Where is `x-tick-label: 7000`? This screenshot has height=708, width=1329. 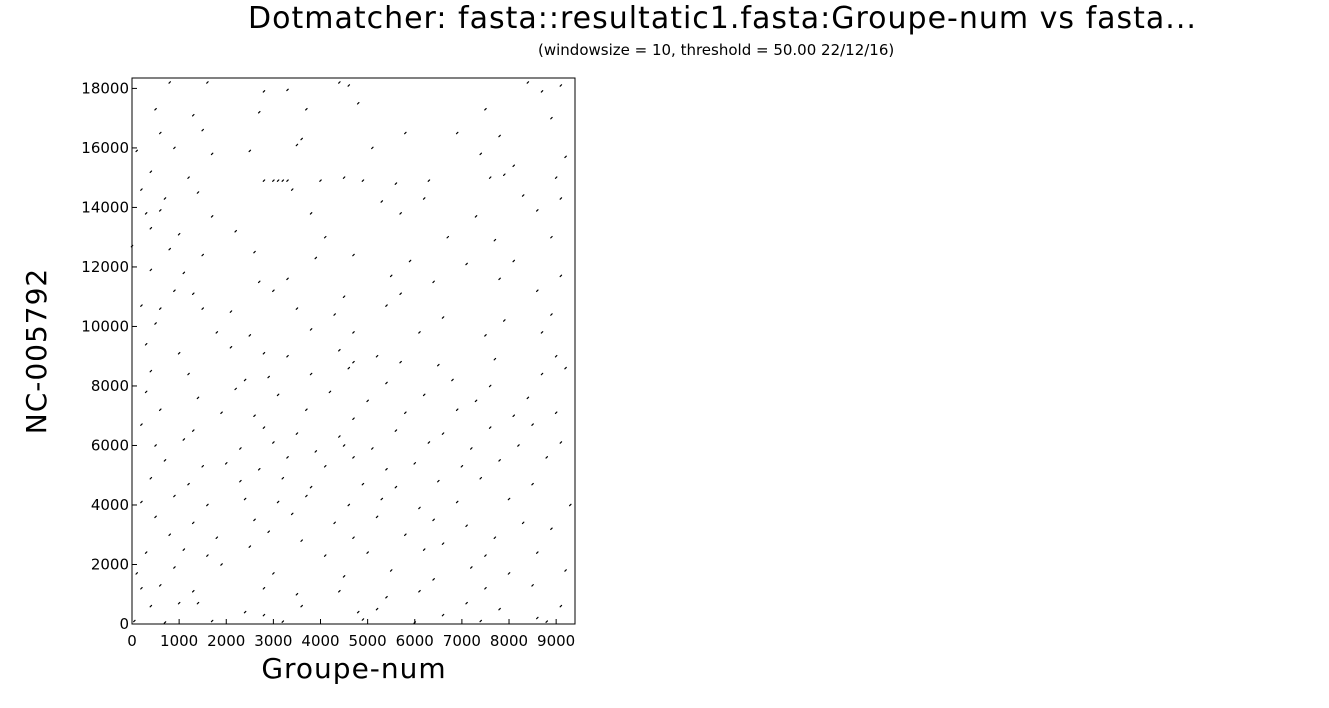
x-tick-label: 7000 is located at coordinates (462, 641).